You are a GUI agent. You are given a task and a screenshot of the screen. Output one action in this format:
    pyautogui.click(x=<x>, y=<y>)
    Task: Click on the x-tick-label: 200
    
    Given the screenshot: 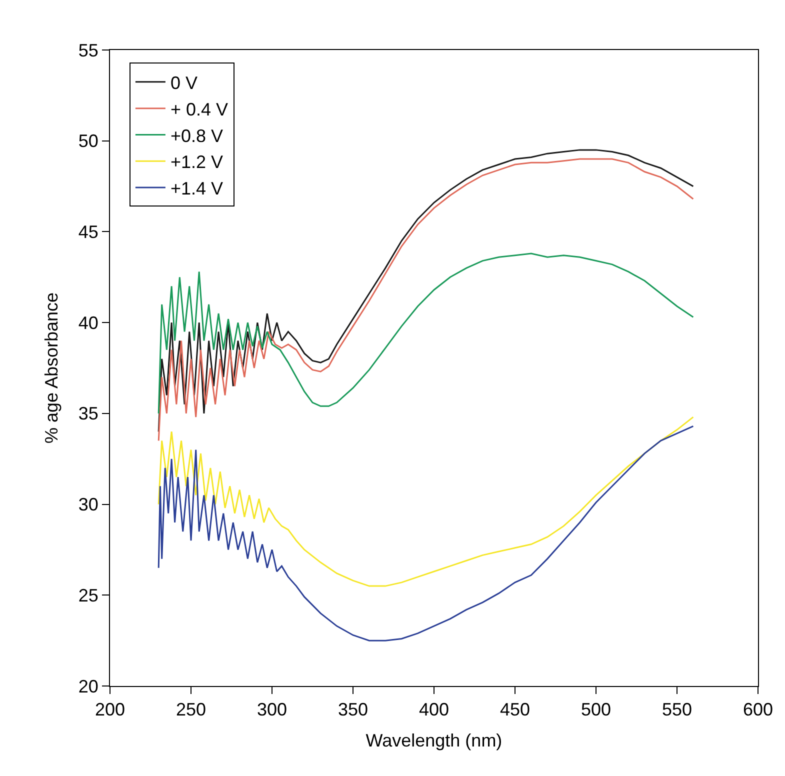 What is the action you would take?
    pyautogui.click(x=110, y=710)
    